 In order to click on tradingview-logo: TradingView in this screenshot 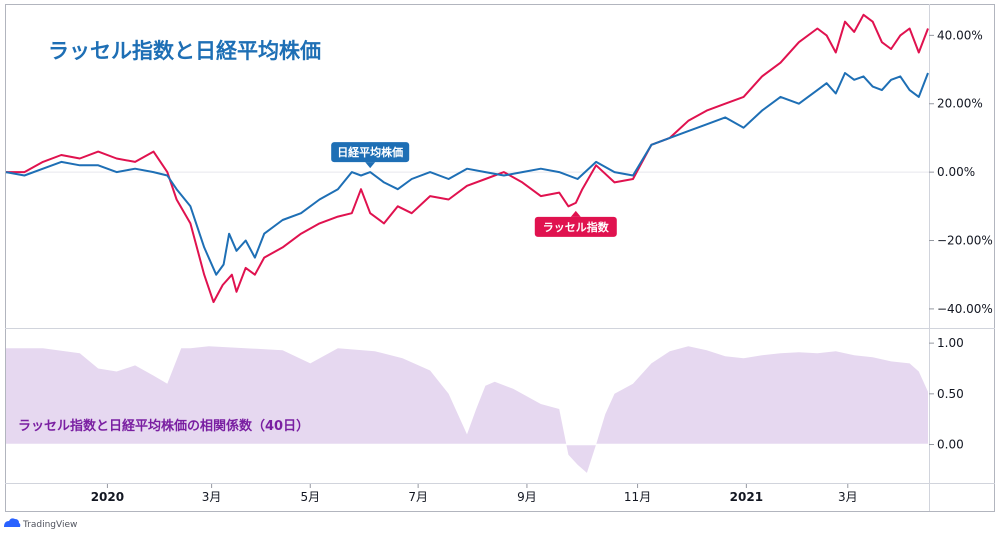, I will do `click(40, 524)`.